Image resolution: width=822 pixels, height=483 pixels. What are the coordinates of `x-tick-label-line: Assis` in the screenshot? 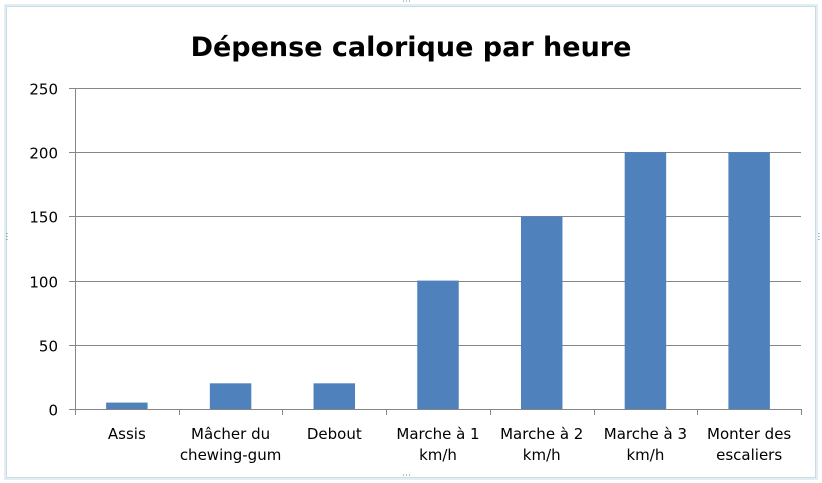 It's located at (127, 434).